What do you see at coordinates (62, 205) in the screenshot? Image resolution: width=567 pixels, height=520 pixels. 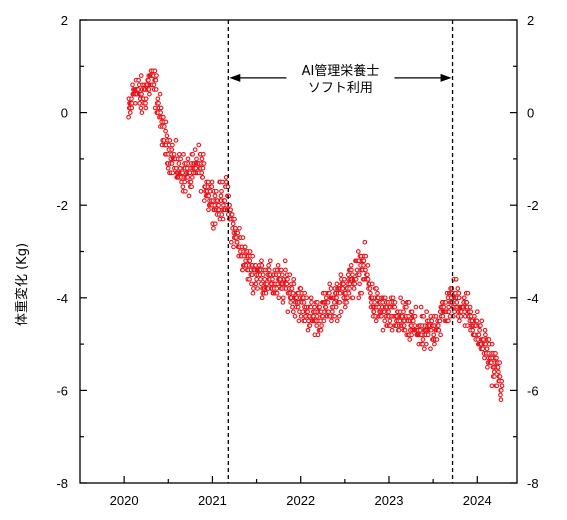 I see `y-tick-label-left: -2` at bounding box center [62, 205].